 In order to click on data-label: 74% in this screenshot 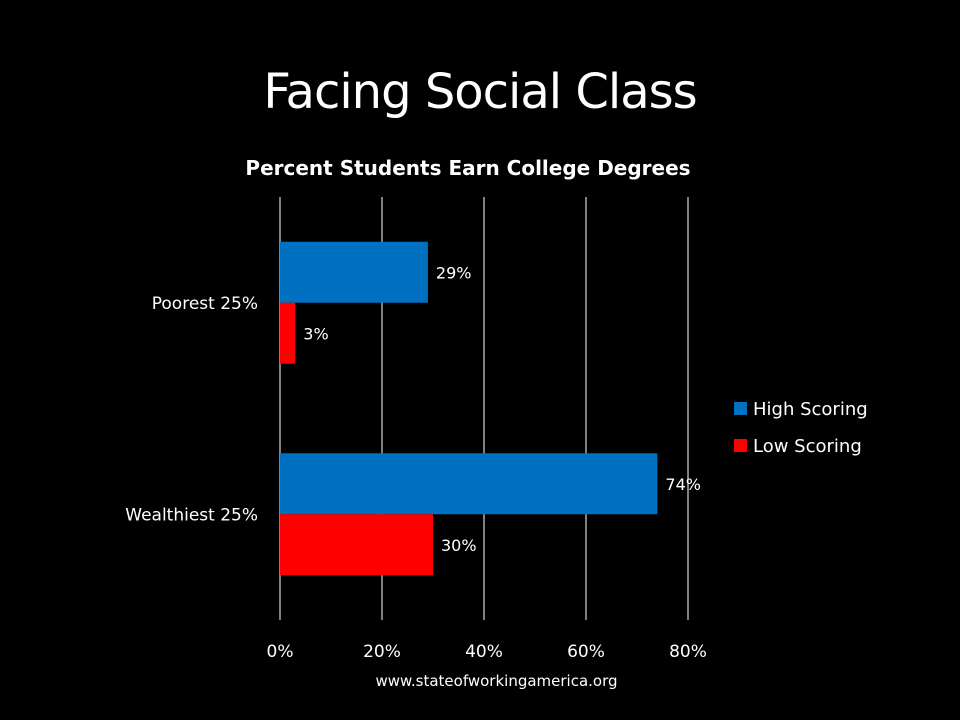, I will do `click(683, 484)`.